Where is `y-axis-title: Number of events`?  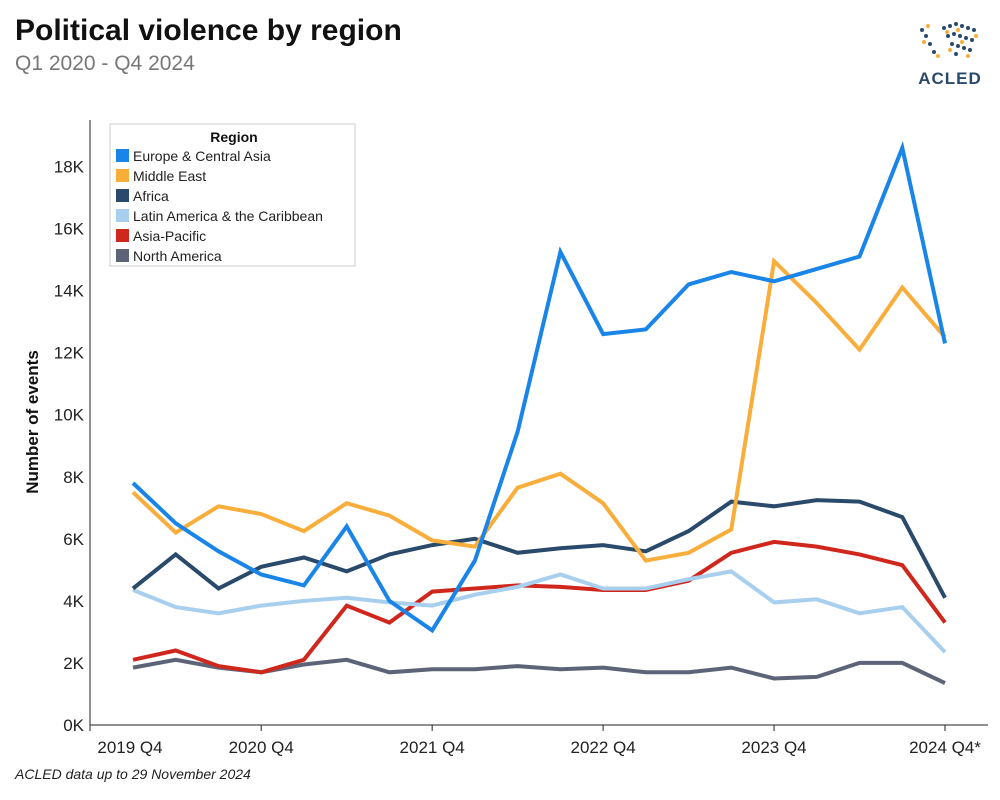 y-axis-title: Number of events is located at coordinates (32, 422).